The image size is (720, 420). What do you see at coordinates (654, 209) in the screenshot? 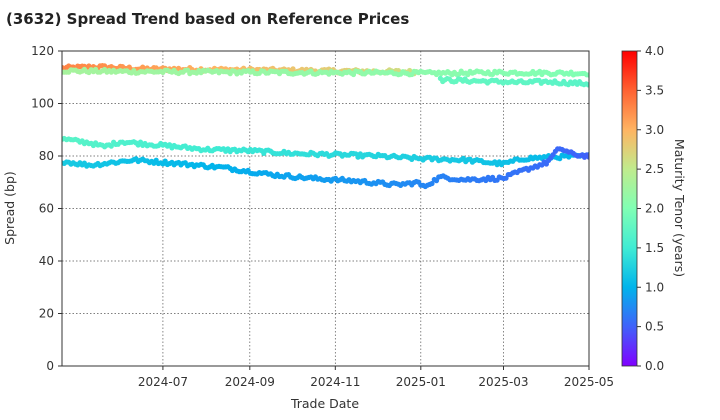
I see `colorbar-tick-label: 2.0` at bounding box center [654, 209].